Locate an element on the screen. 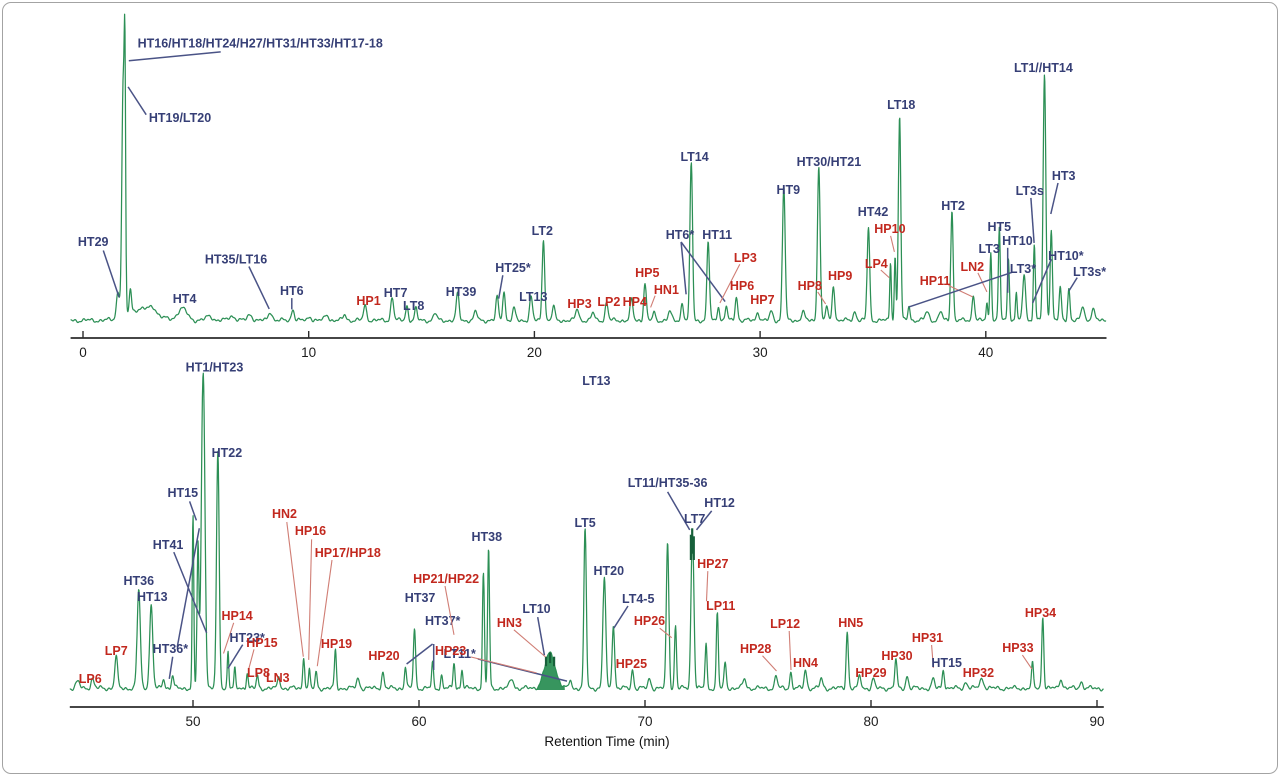  peak-label-lp6: LP6 is located at coordinates (90, 679).